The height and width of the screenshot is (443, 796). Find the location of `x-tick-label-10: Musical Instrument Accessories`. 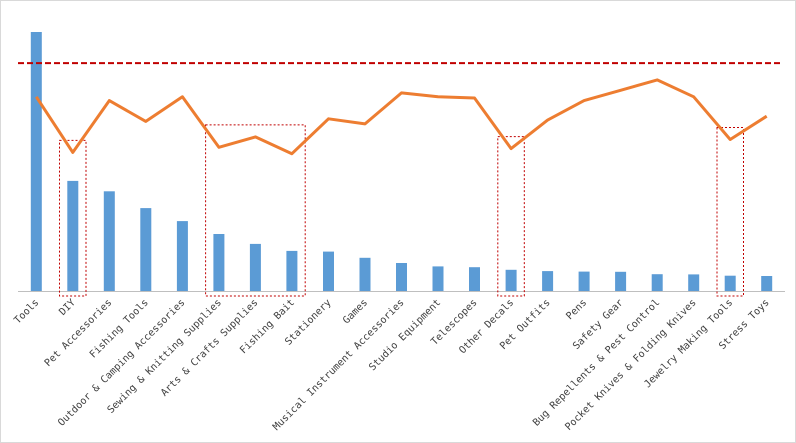

x-tick-label-10: Musical Instrument Accessories is located at coordinates (338, 364).